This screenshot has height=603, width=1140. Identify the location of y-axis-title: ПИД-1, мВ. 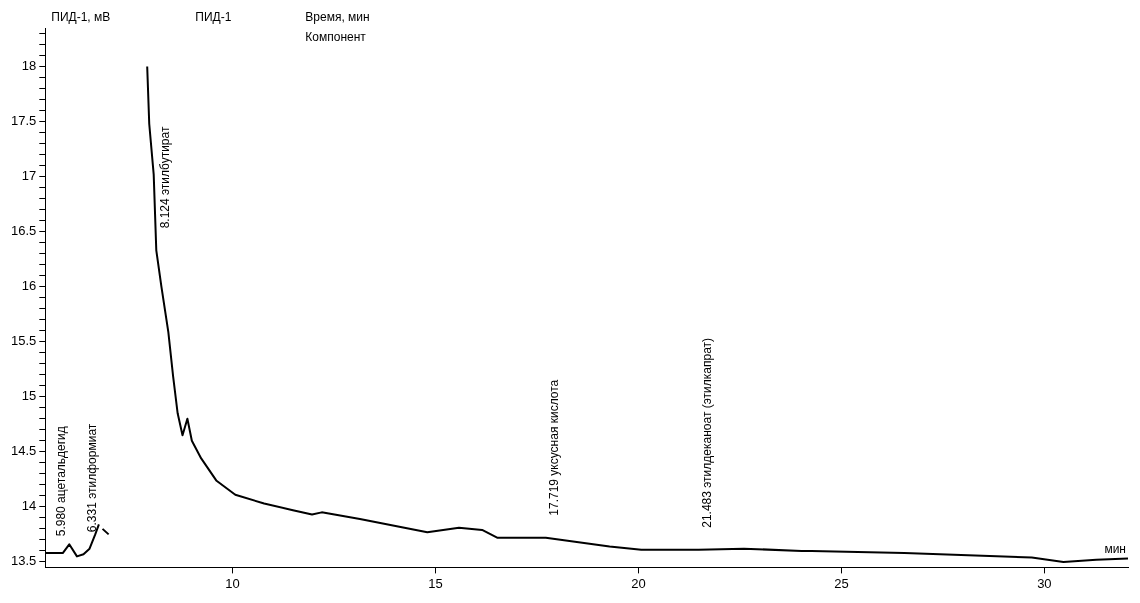
(81, 17).